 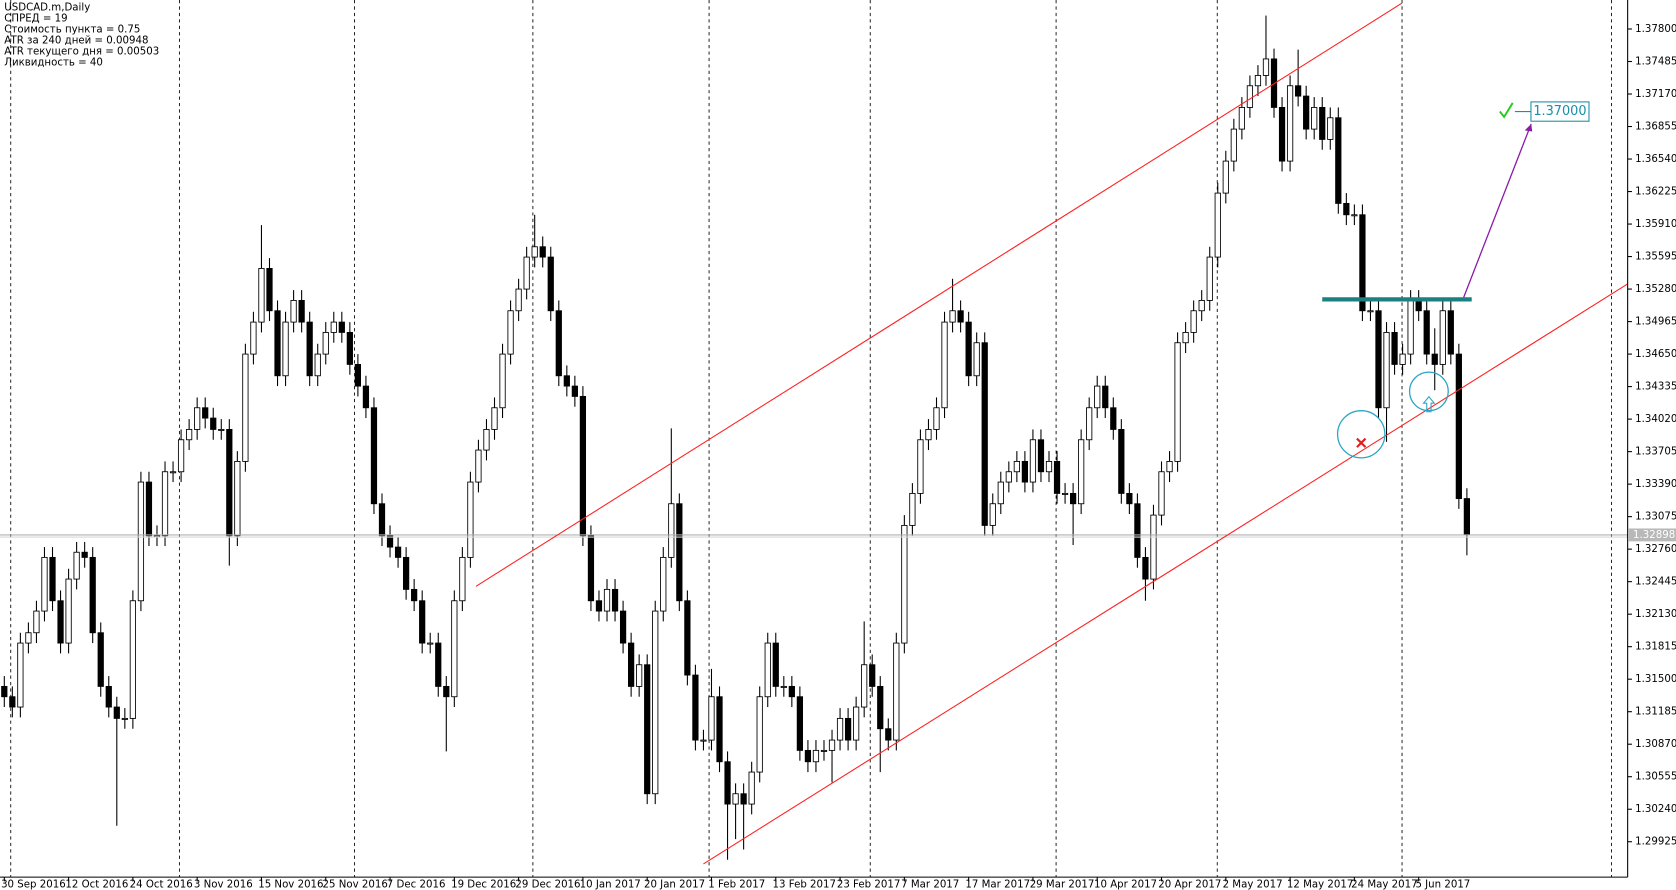 I want to click on y-tick-label: 1.33075, so click(x=1655, y=517).